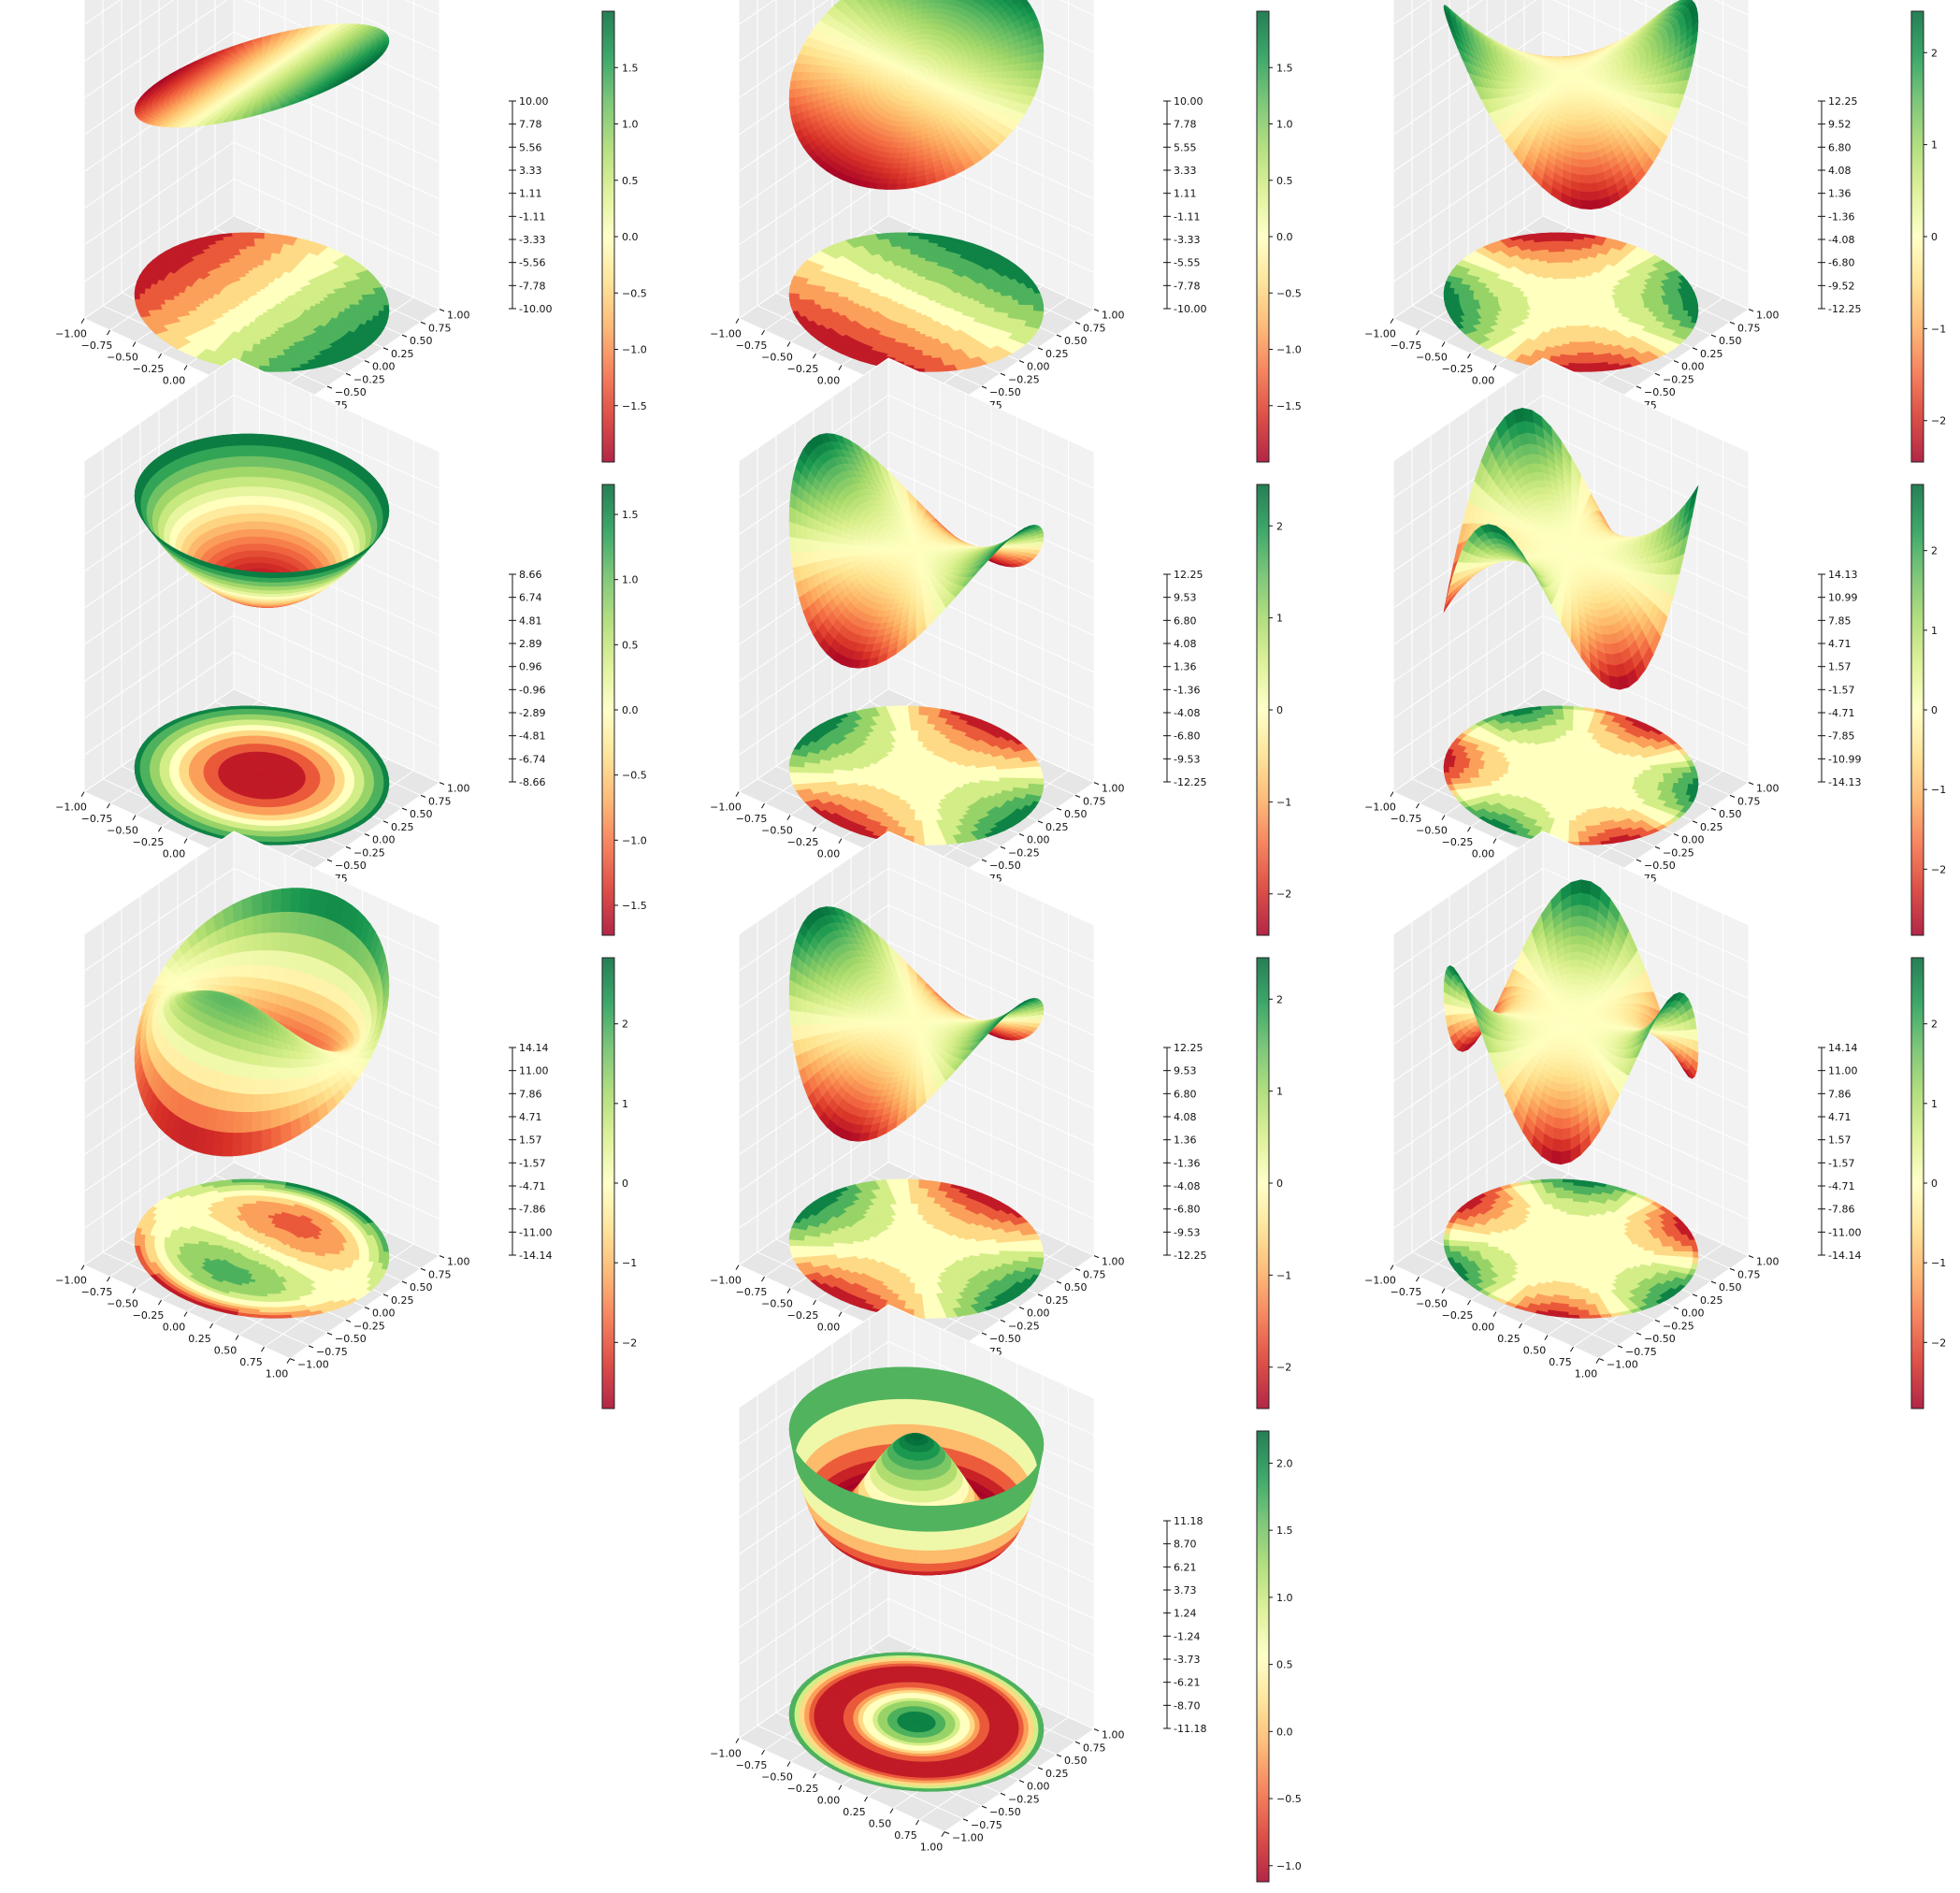 This screenshot has width=1960, height=1893. Describe the element at coordinates (1190, 782) in the screenshot. I see `z-tick-label: -12.25` at that location.